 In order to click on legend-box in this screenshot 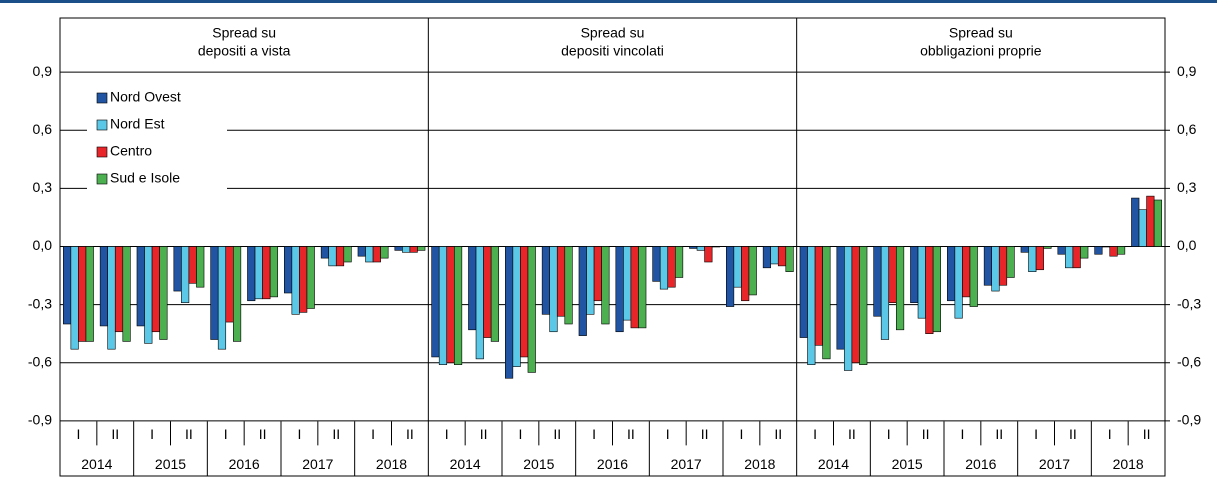, I will do `click(157, 140)`.